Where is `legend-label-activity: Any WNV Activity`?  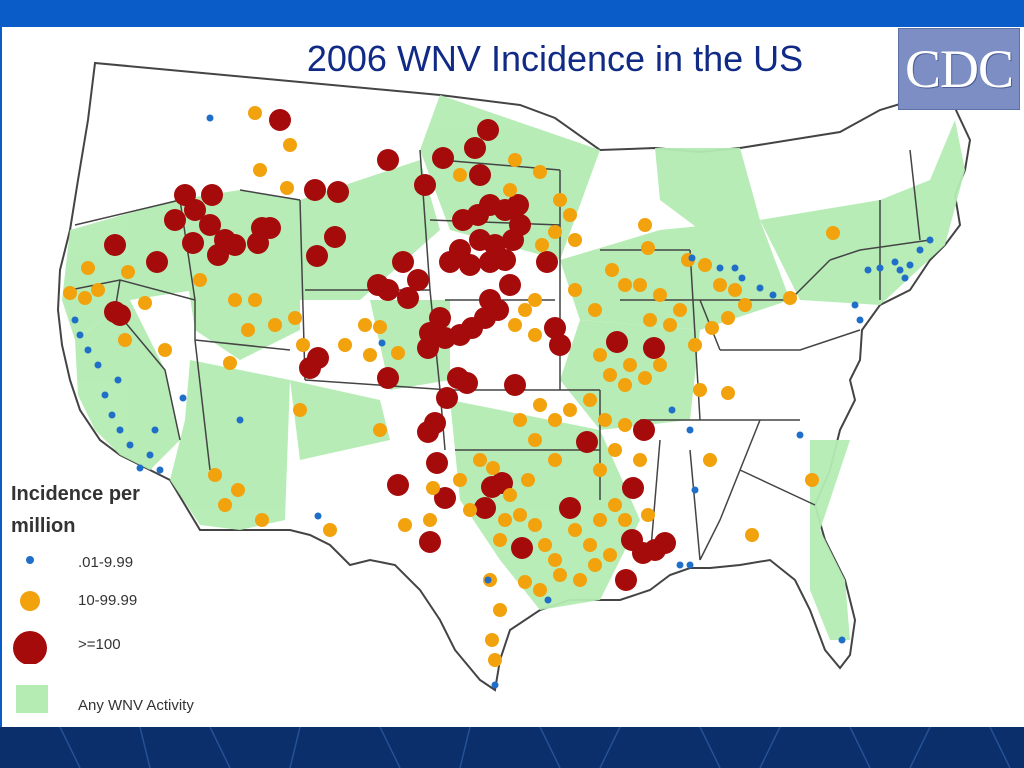
legend-label-activity: Any WNV Activity is located at coordinates (136, 705).